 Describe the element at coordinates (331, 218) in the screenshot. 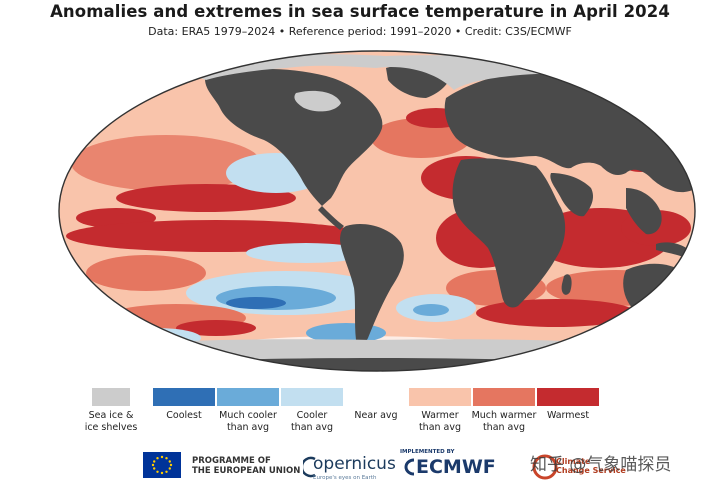

I see `central-america` at that location.